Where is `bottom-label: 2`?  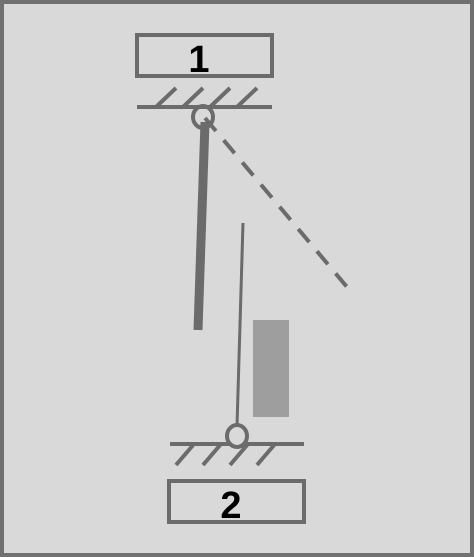 bottom-label: 2 is located at coordinates (230, 506).